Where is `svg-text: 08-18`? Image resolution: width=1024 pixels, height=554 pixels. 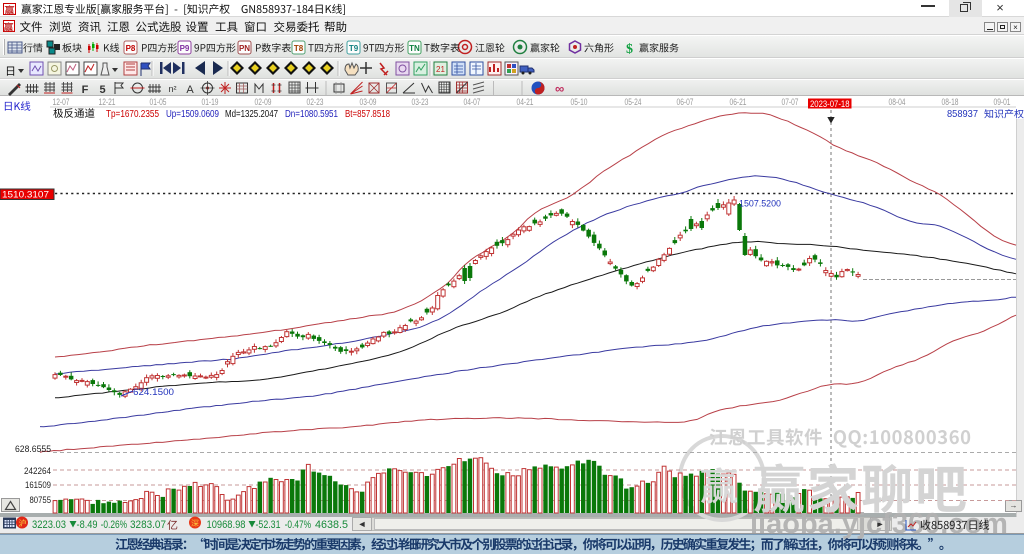
svg-text: 08-18 is located at coordinates (950, 102).